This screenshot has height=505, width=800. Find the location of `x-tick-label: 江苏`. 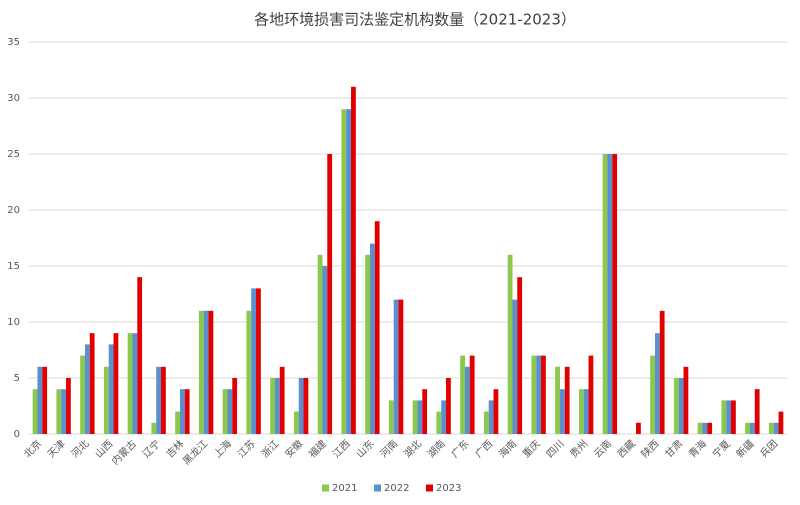

x-tick-label: 江苏 is located at coordinates (246, 448).